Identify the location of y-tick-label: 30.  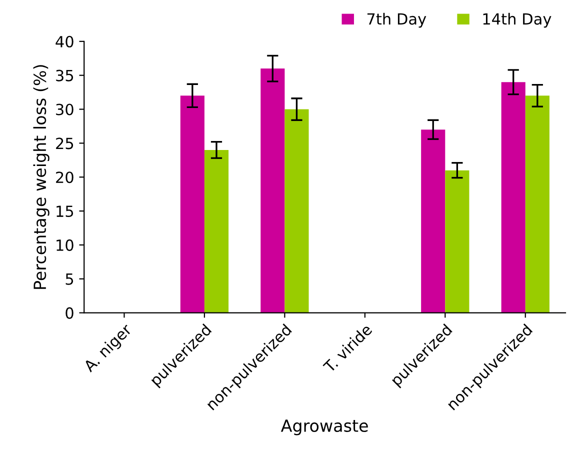
(65, 110).